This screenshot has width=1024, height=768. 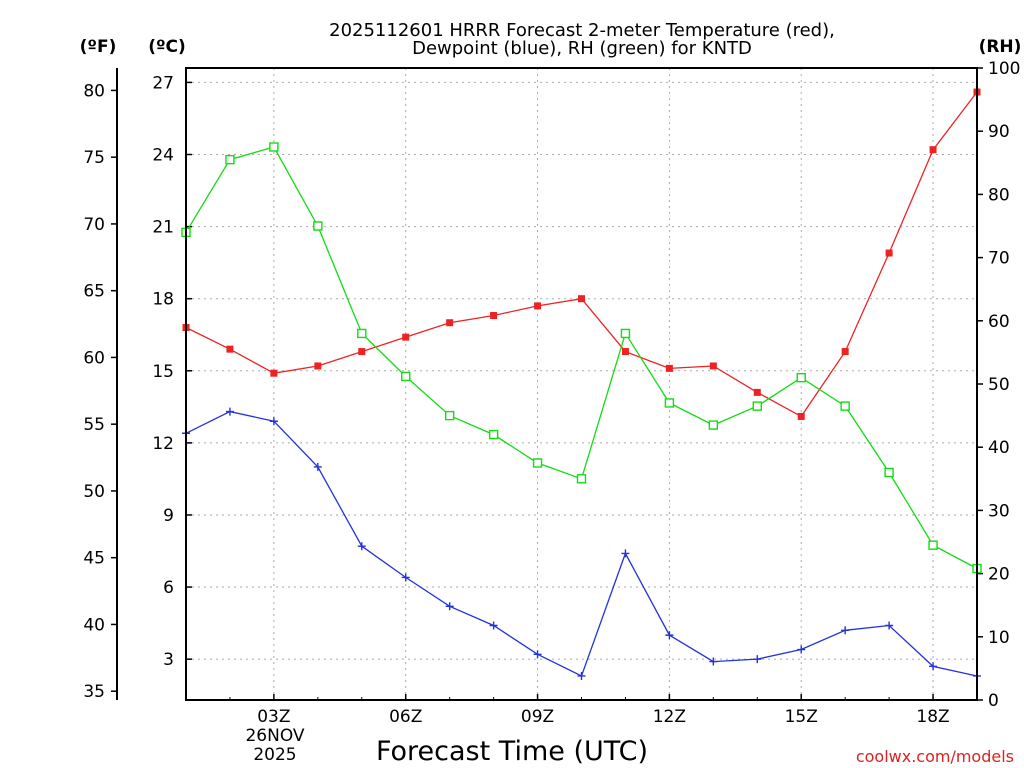 What do you see at coordinates (163, 444) in the screenshot?
I see `celsius-tick-label: 12` at bounding box center [163, 444].